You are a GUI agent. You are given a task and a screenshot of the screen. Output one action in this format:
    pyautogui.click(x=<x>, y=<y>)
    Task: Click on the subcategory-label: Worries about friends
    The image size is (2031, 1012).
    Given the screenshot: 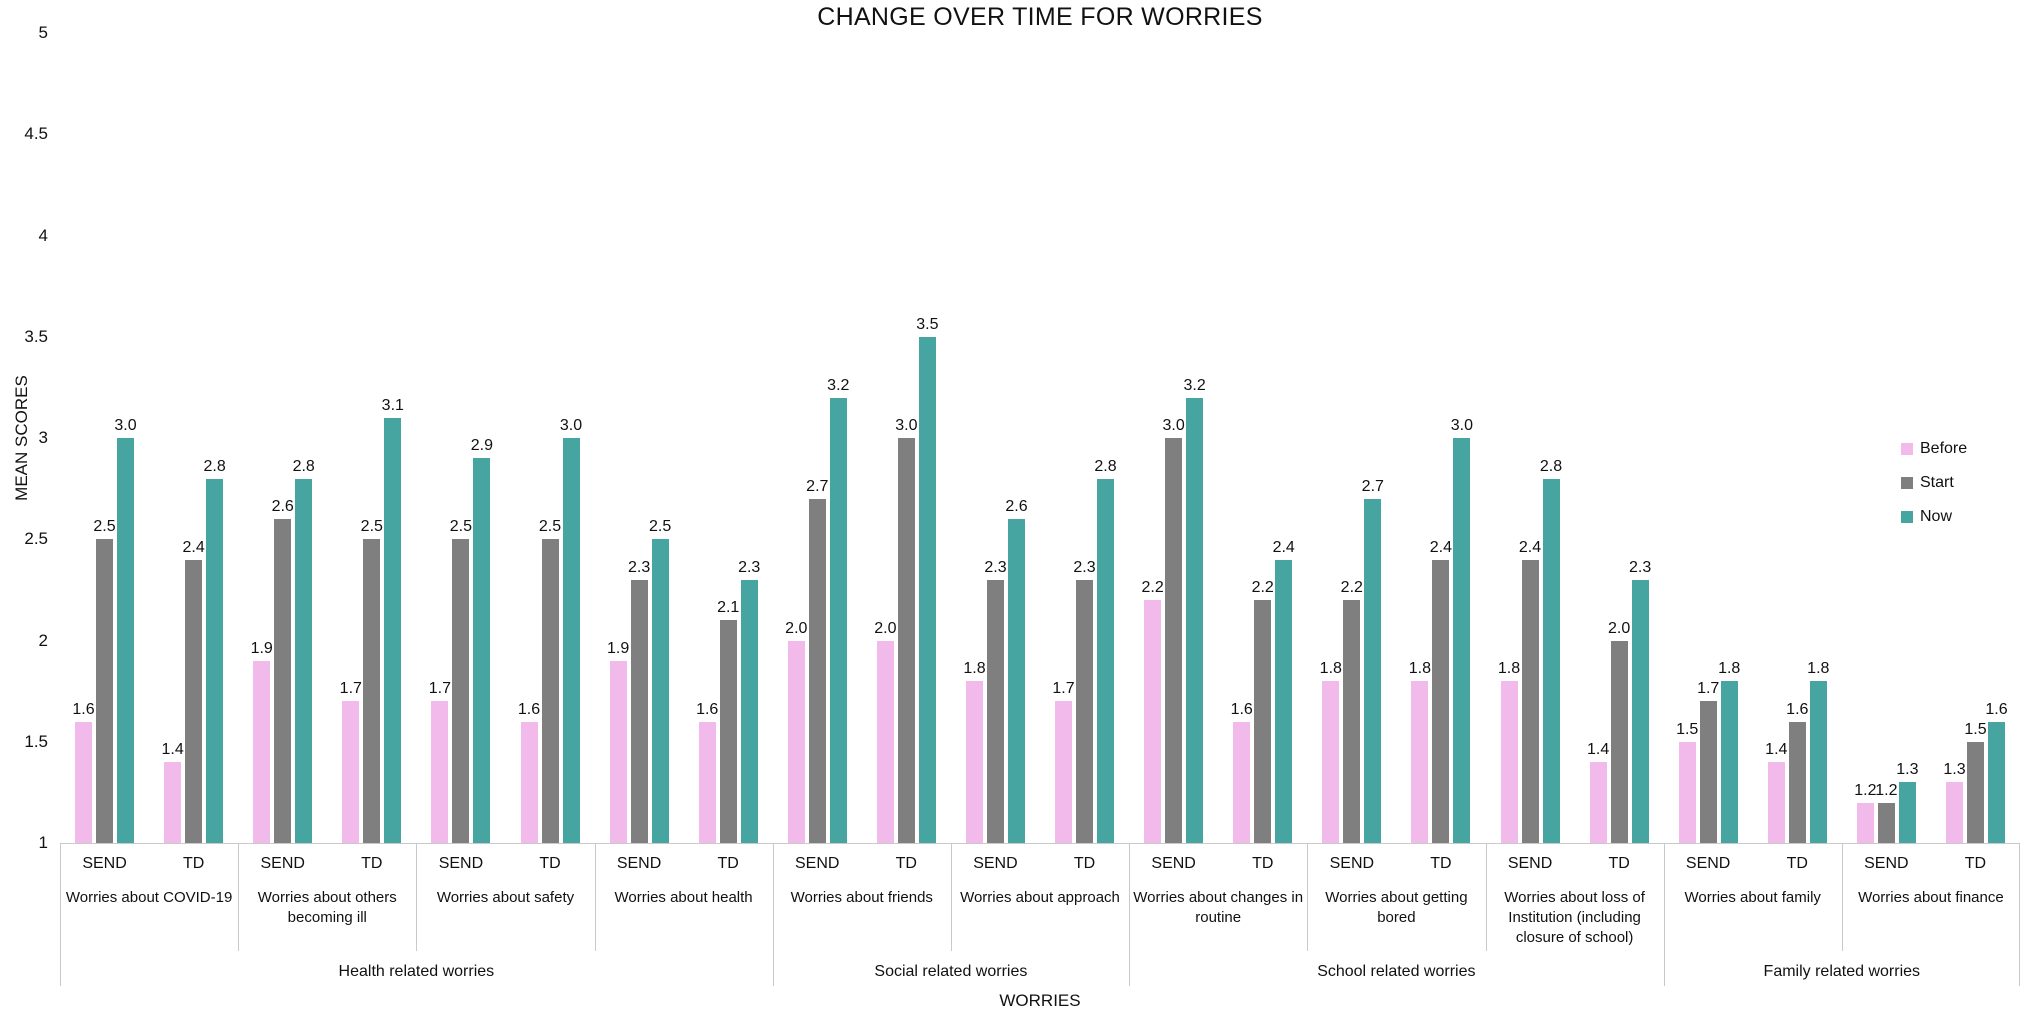 What is the action you would take?
    pyautogui.click(x=861, y=897)
    